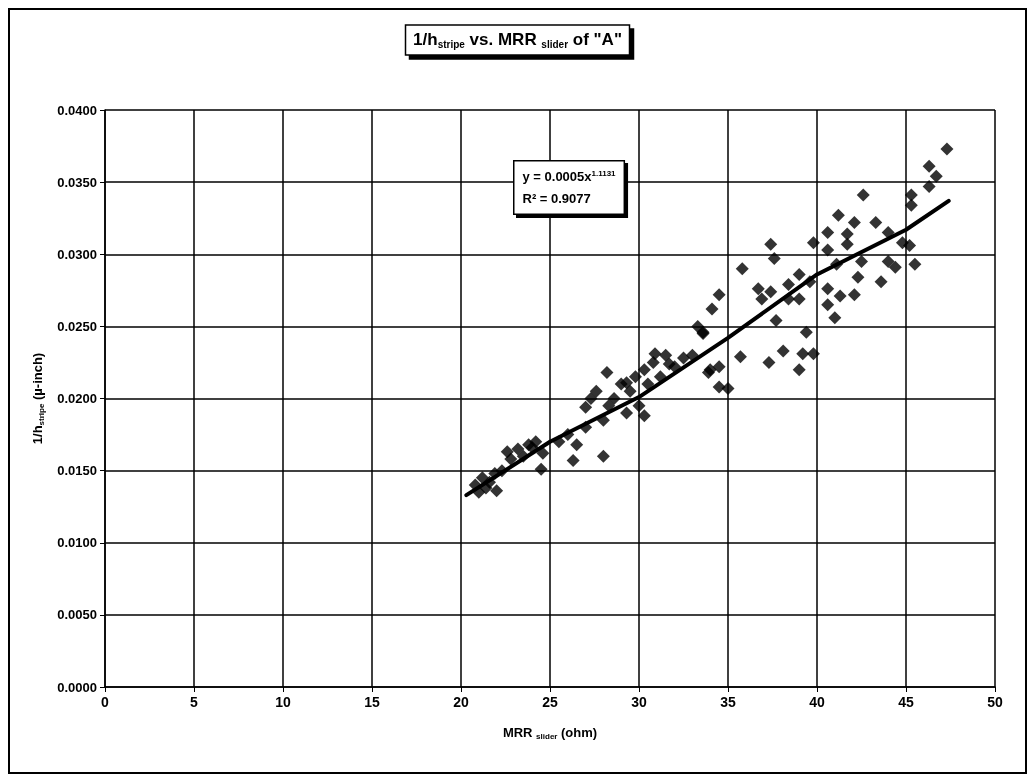 This screenshot has height=782, width=1035. Describe the element at coordinates (77, 543) in the screenshot. I see `y-tick-label: 0.0100` at that location.